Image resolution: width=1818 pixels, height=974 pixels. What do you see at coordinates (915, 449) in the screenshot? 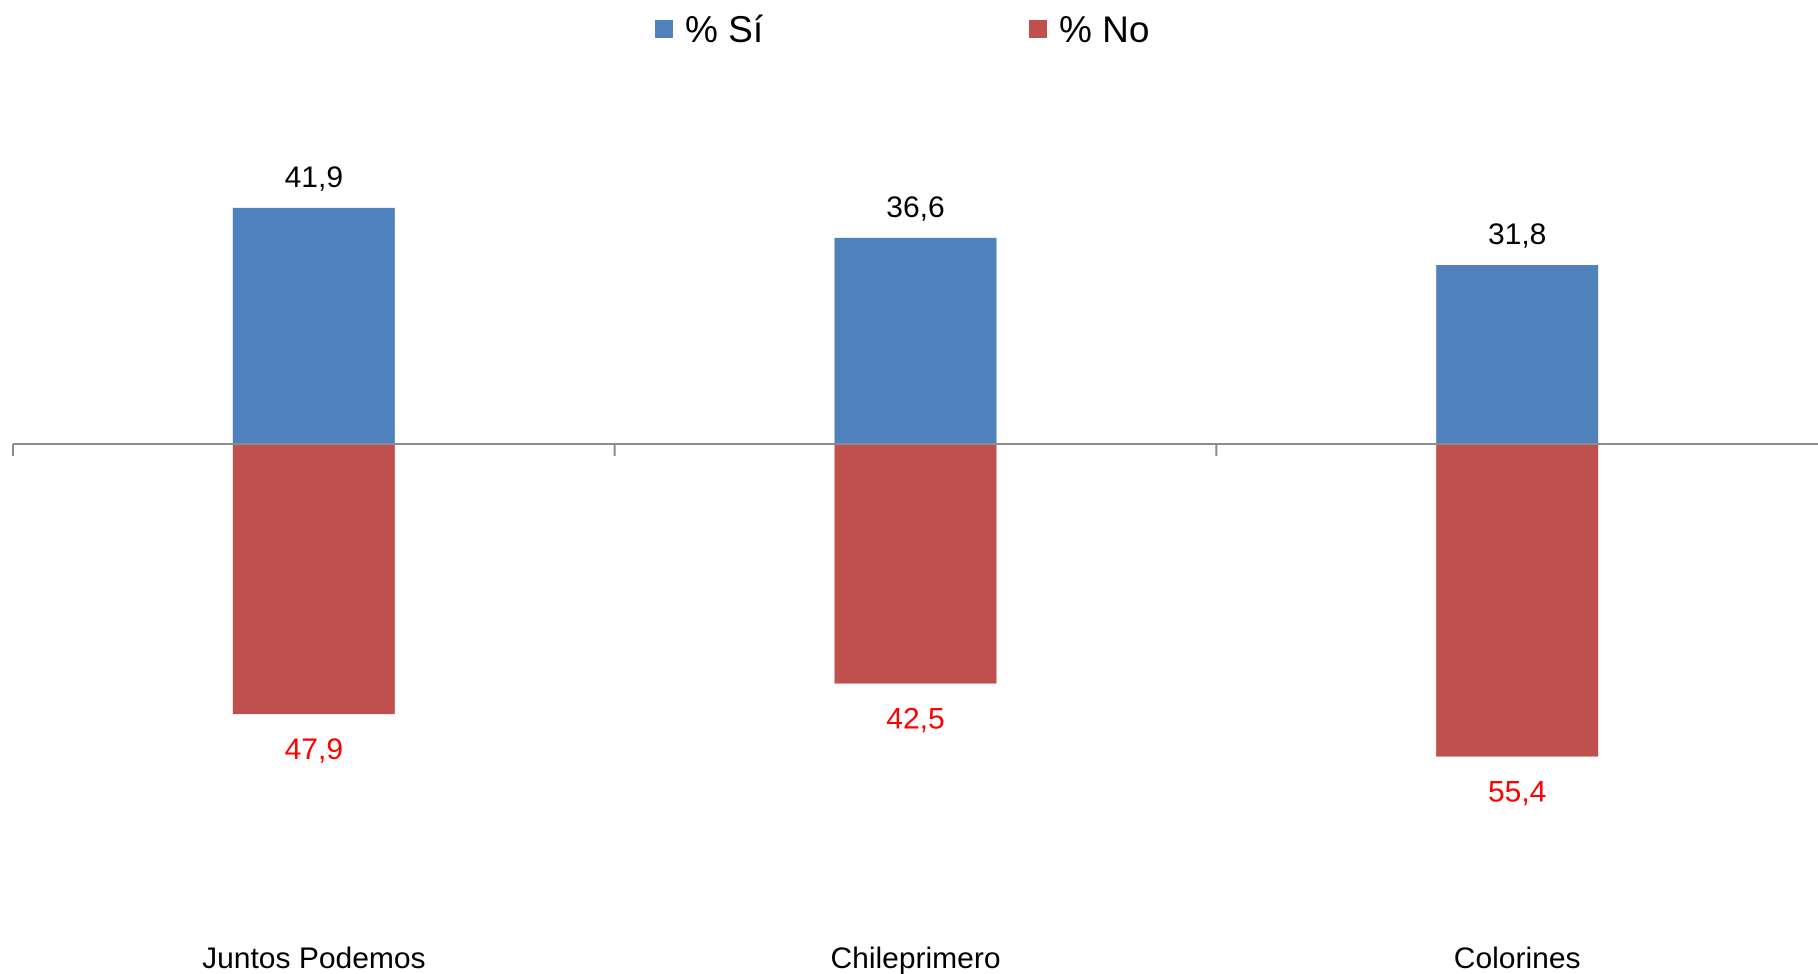
I see `x-axis` at bounding box center [915, 449].